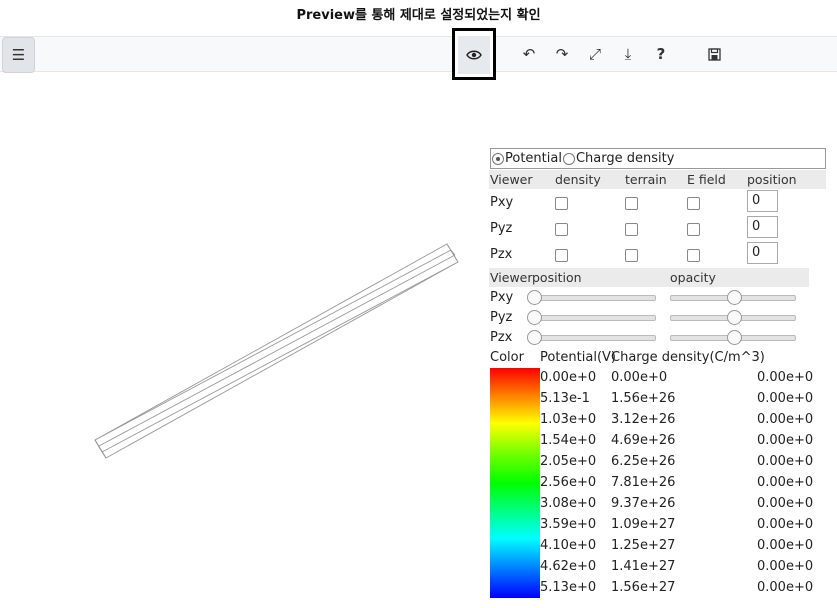  What do you see at coordinates (639, 377) in the screenshot?
I see `legend-charge-value: 0.00e+0` at bounding box center [639, 377].